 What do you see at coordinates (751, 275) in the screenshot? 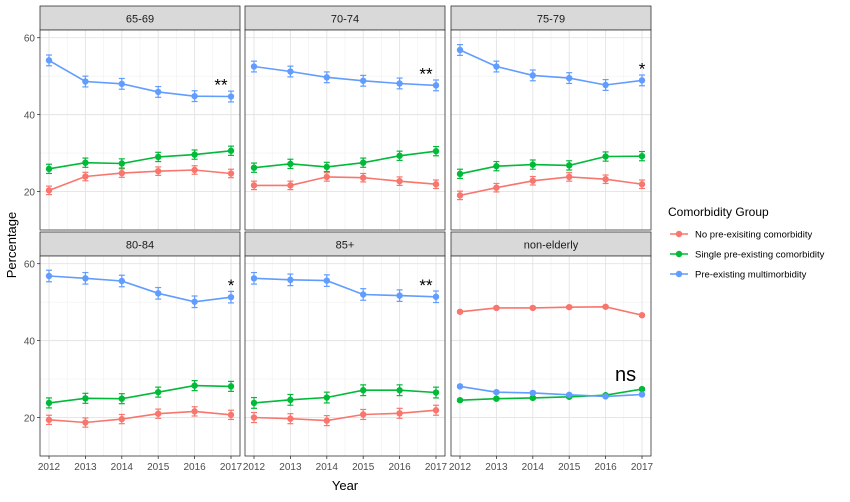
I see `legend-label: Pre-existing multimorbidity` at bounding box center [751, 275].